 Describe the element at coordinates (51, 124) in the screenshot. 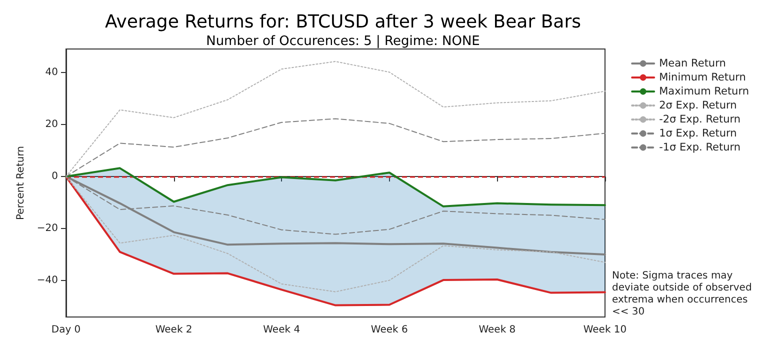

I see `y-tick-label: 20` at that location.